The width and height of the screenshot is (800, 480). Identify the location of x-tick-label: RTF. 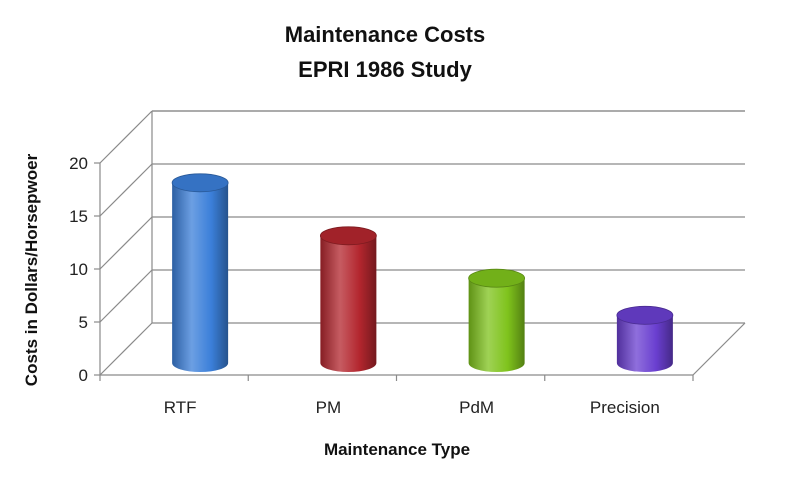
(180, 407).